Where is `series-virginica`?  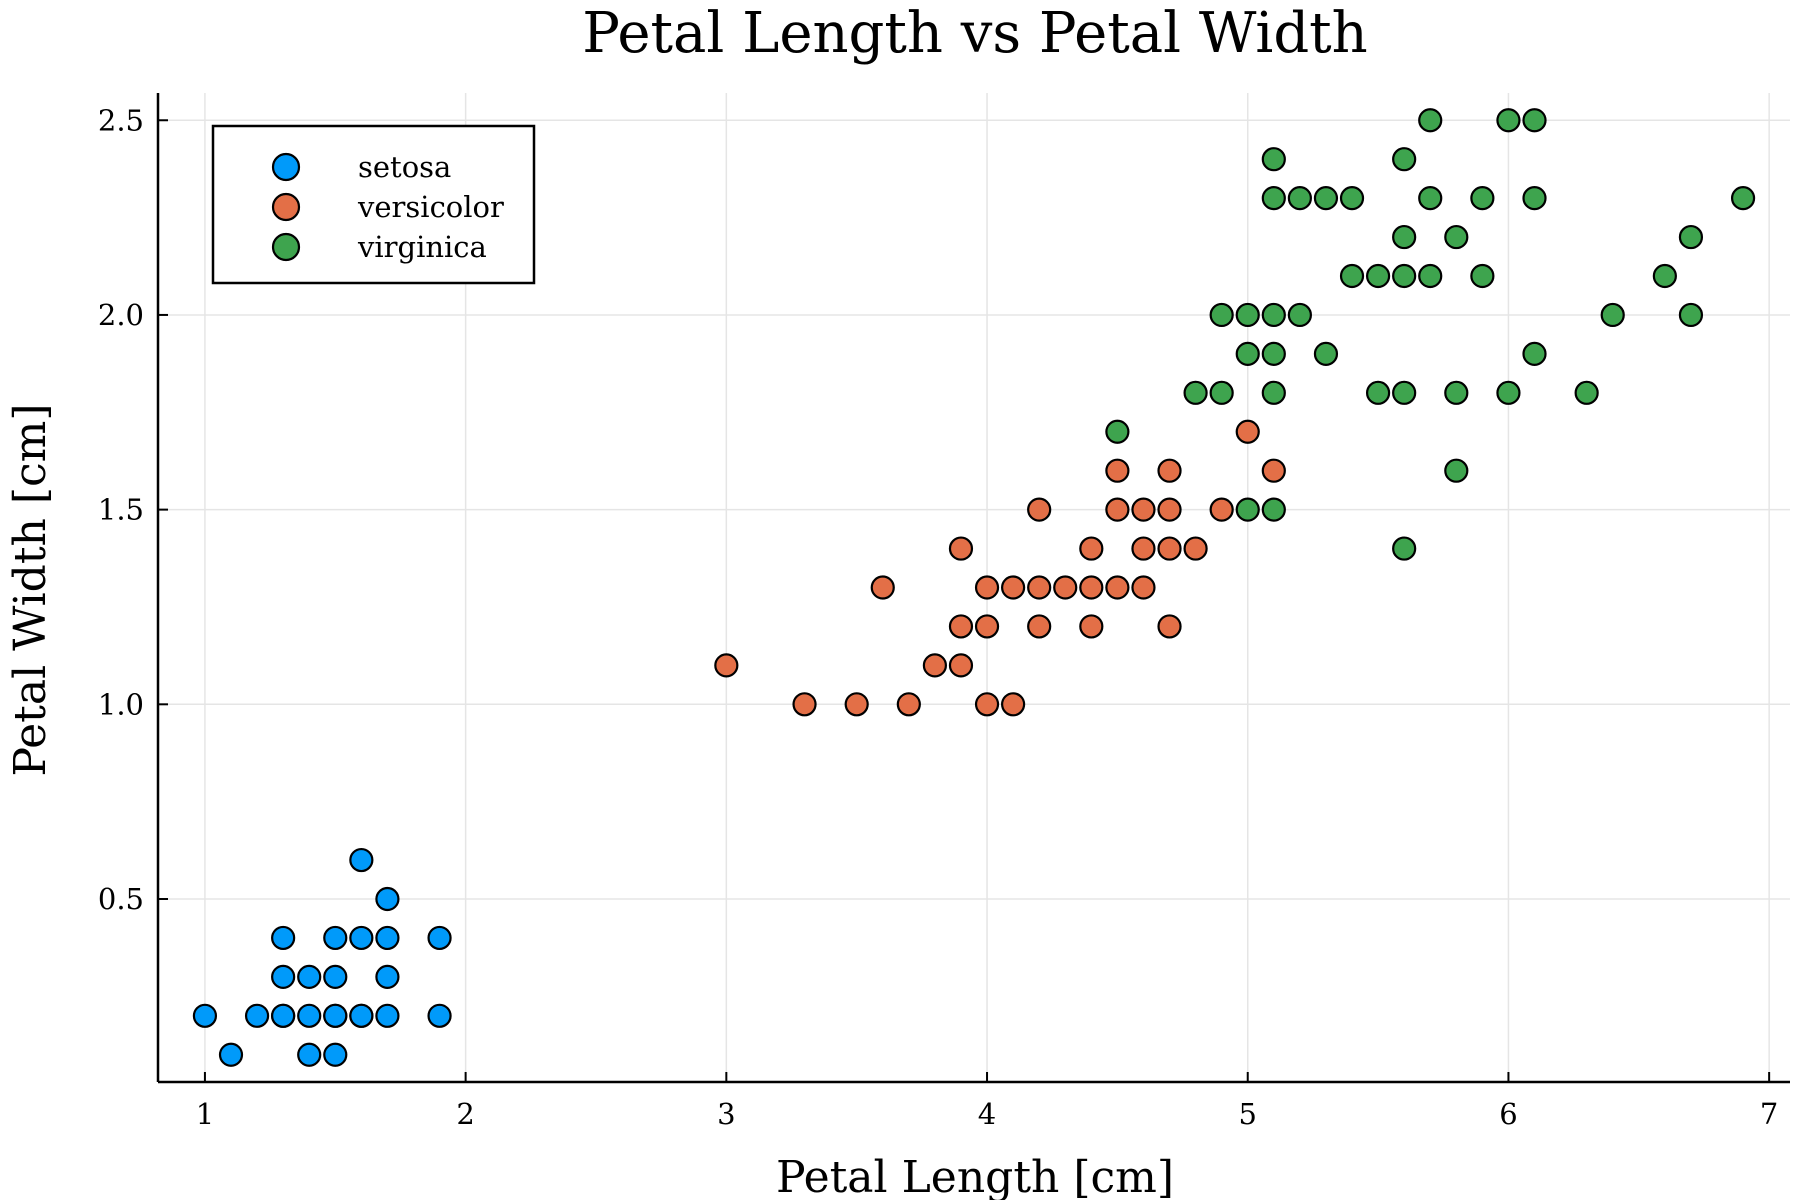
series-virginica is located at coordinates (1430, 334).